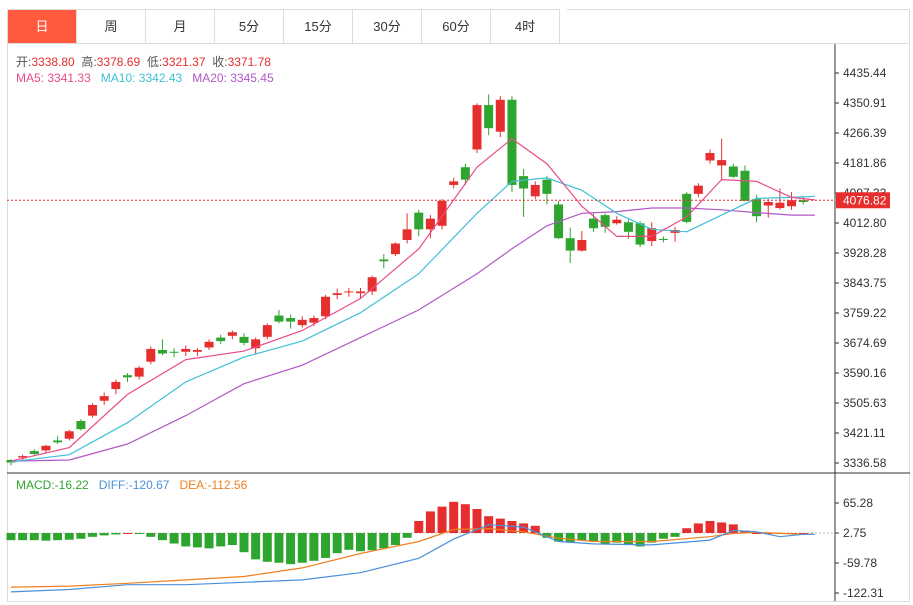 This screenshot has height=605, width=913. What do you see at coordinates (180, 26) in the screenshot?
I see `tab-2: 月` at bounding box center [180, 26].